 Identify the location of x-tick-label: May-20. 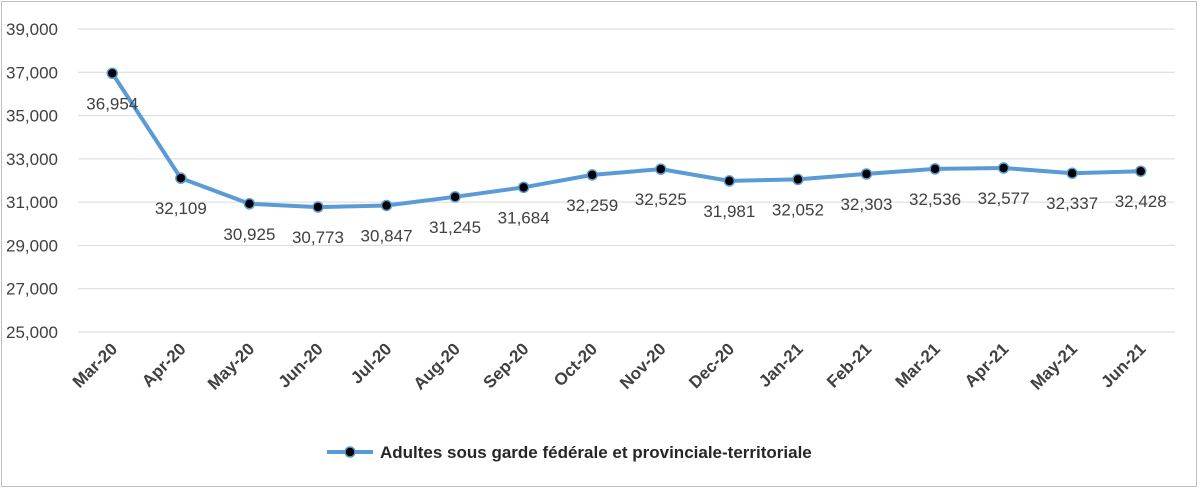
(231, 366).